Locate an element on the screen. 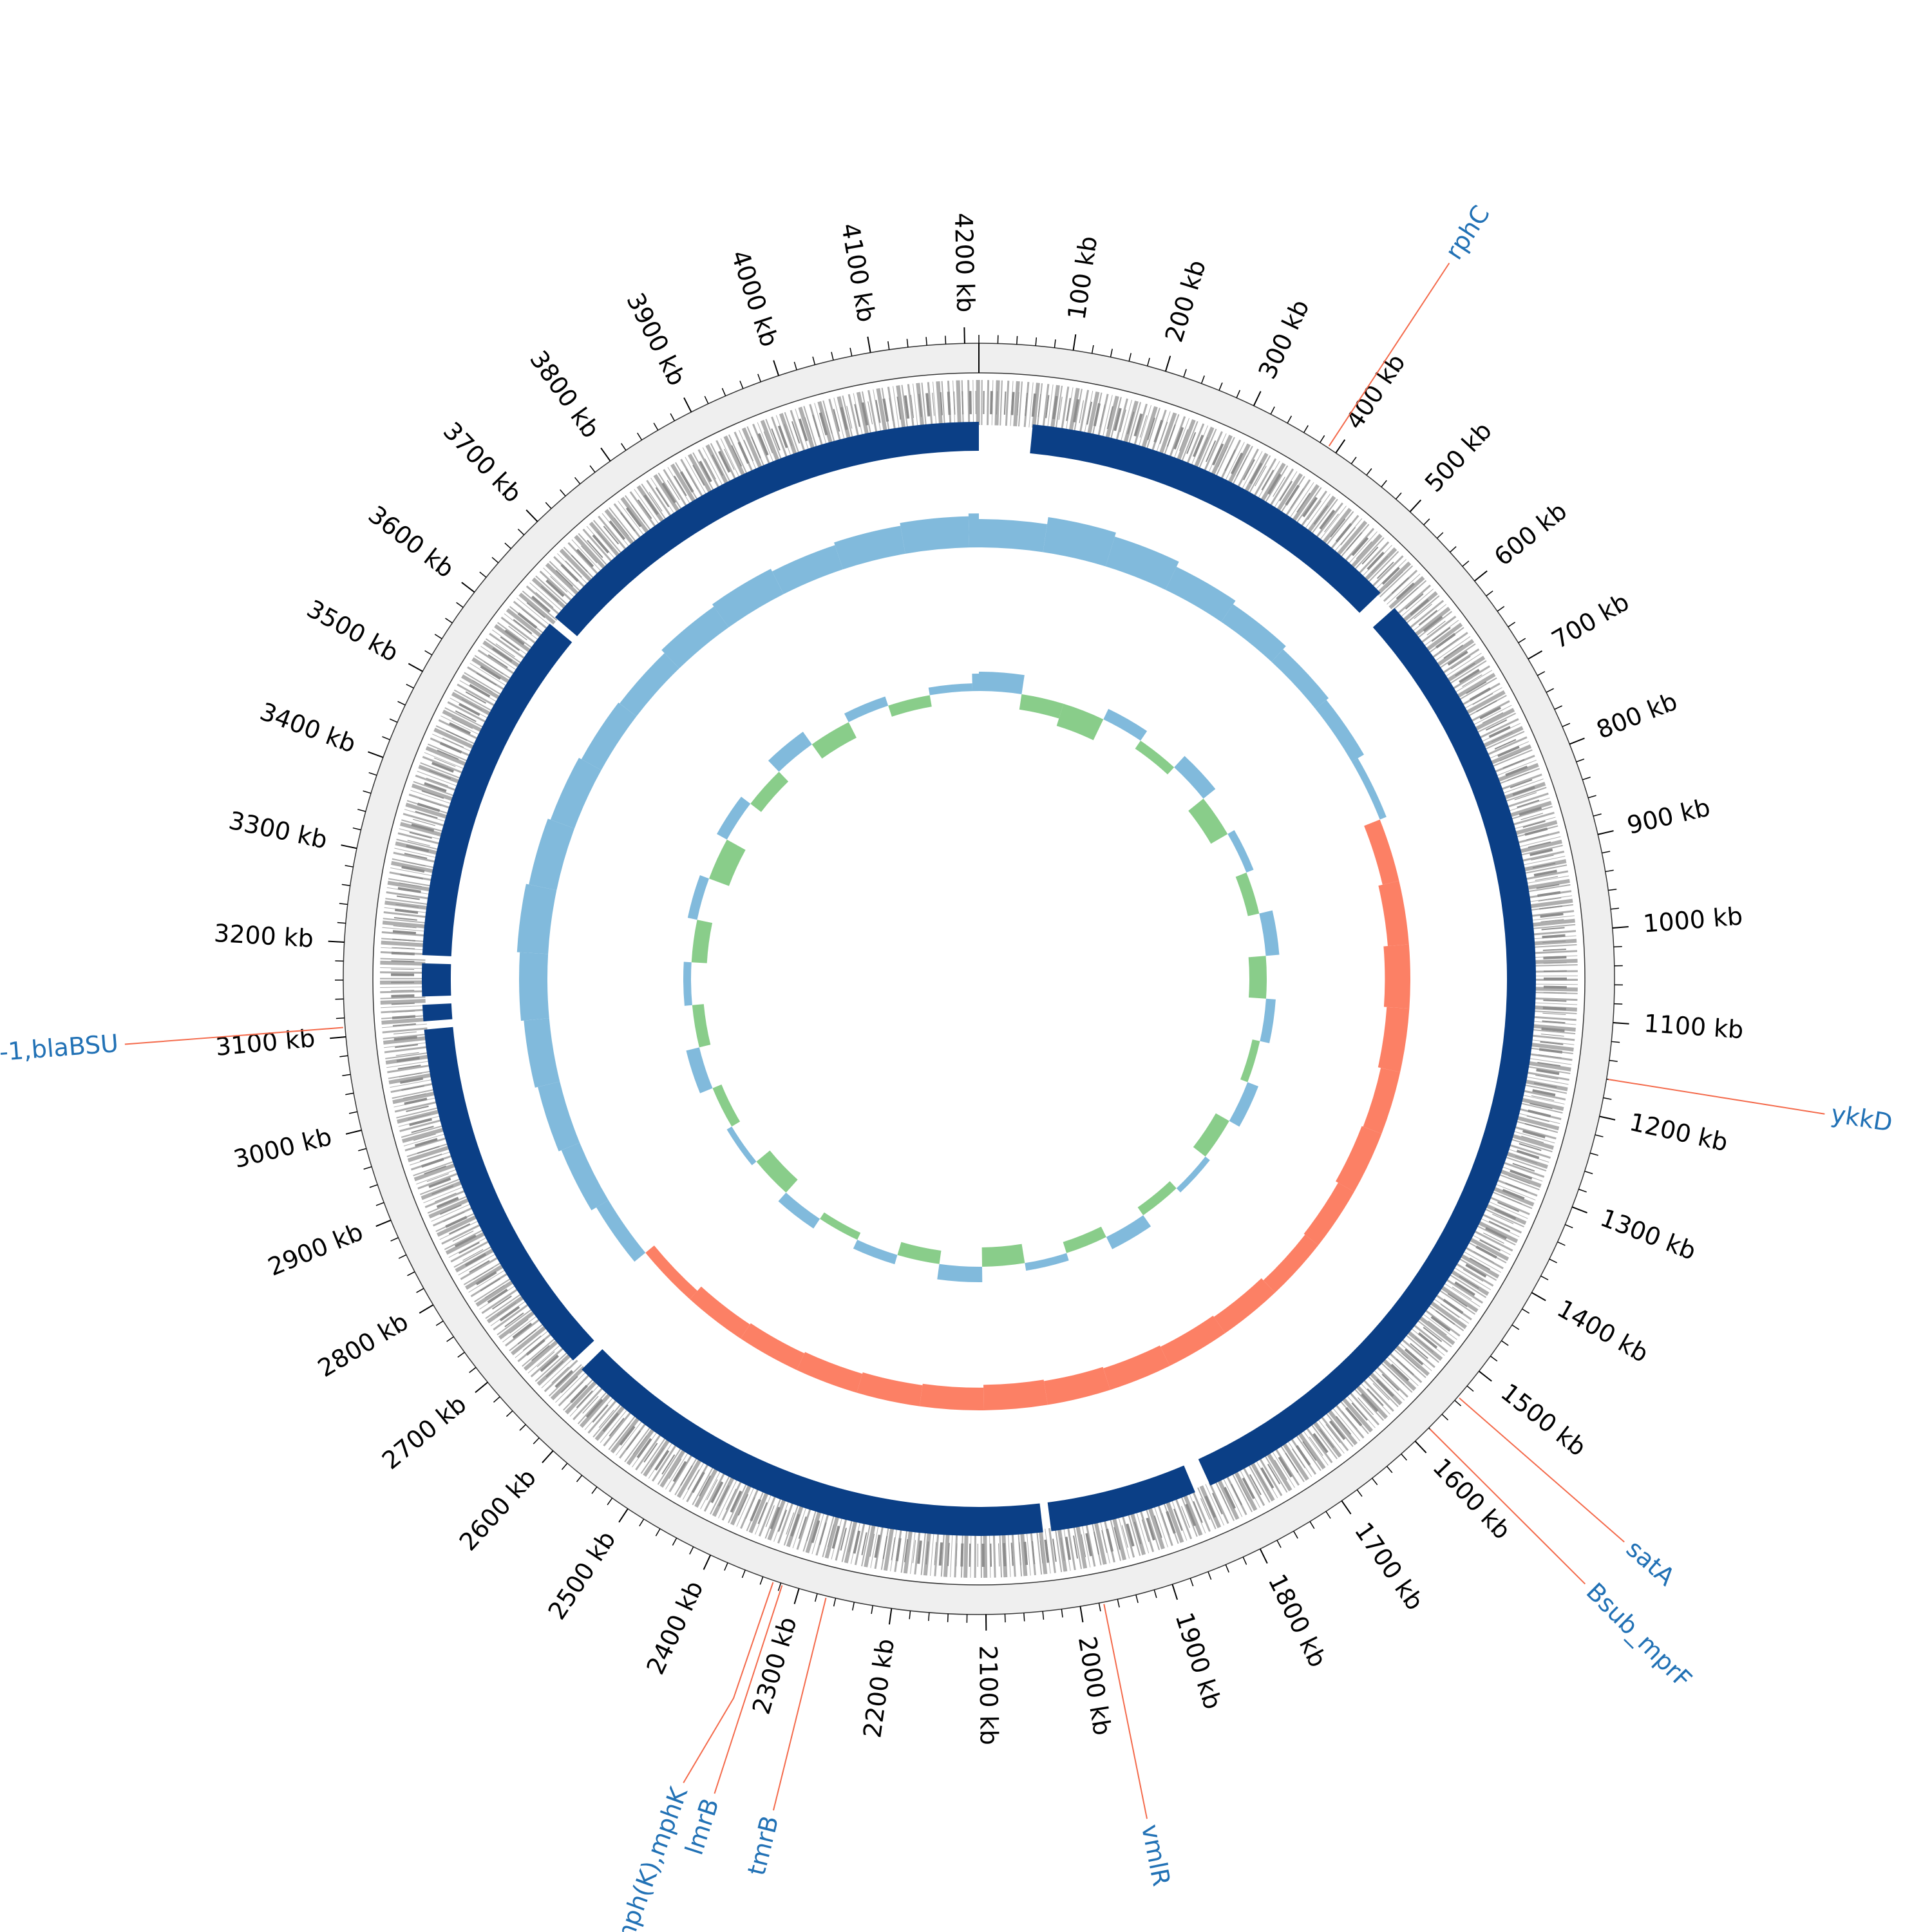 This screenshot has width=1932, height=1932. tick-label: 900 kb is located at coordinates (1668, 816).